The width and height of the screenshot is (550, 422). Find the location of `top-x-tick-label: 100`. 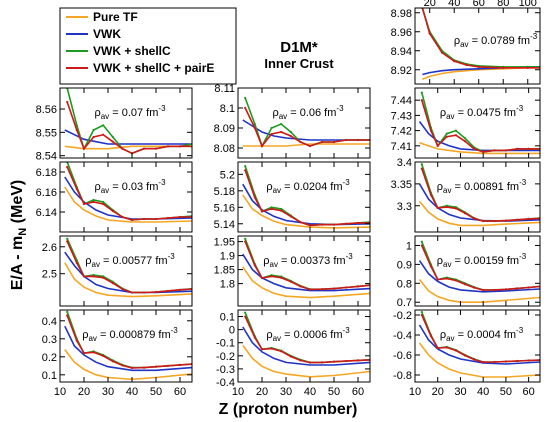

top-x-tick-label: 100 is located at coordinates (528, 4).